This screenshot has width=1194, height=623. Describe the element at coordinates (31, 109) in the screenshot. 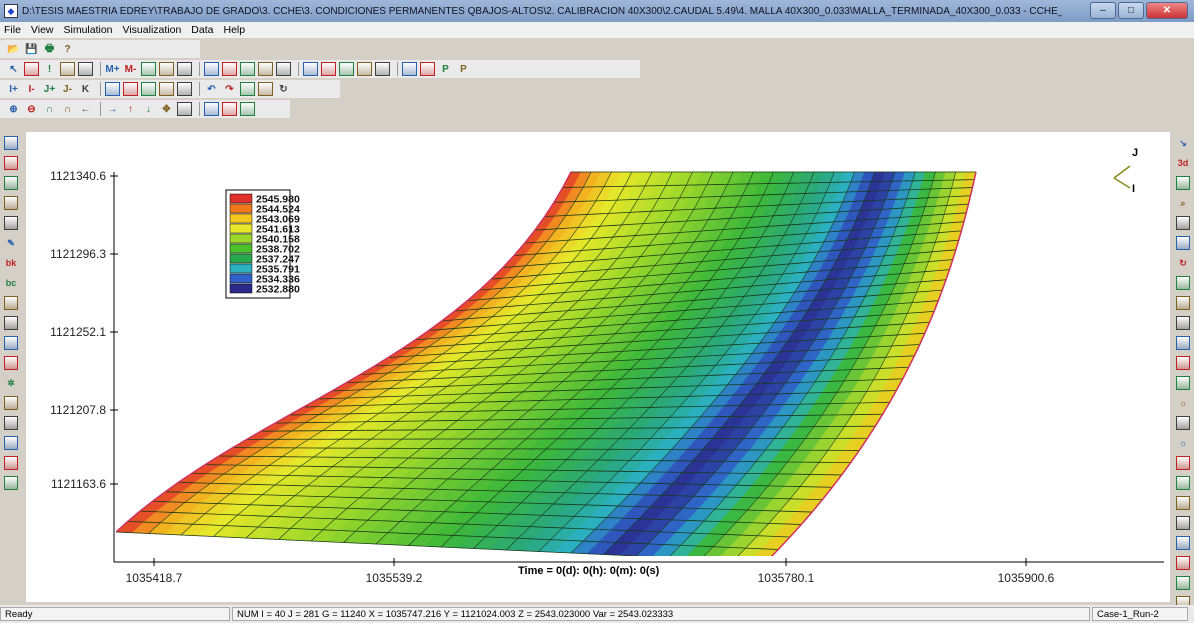

I see `zoom-out-icon: ⊖` at that location.